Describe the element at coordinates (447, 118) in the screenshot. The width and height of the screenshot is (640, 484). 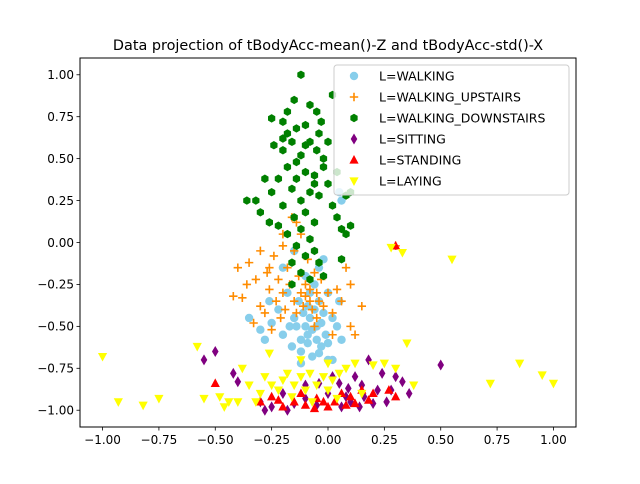
I see `legend-entry: L=WALKING_DOWNSTAIRS` at that location.